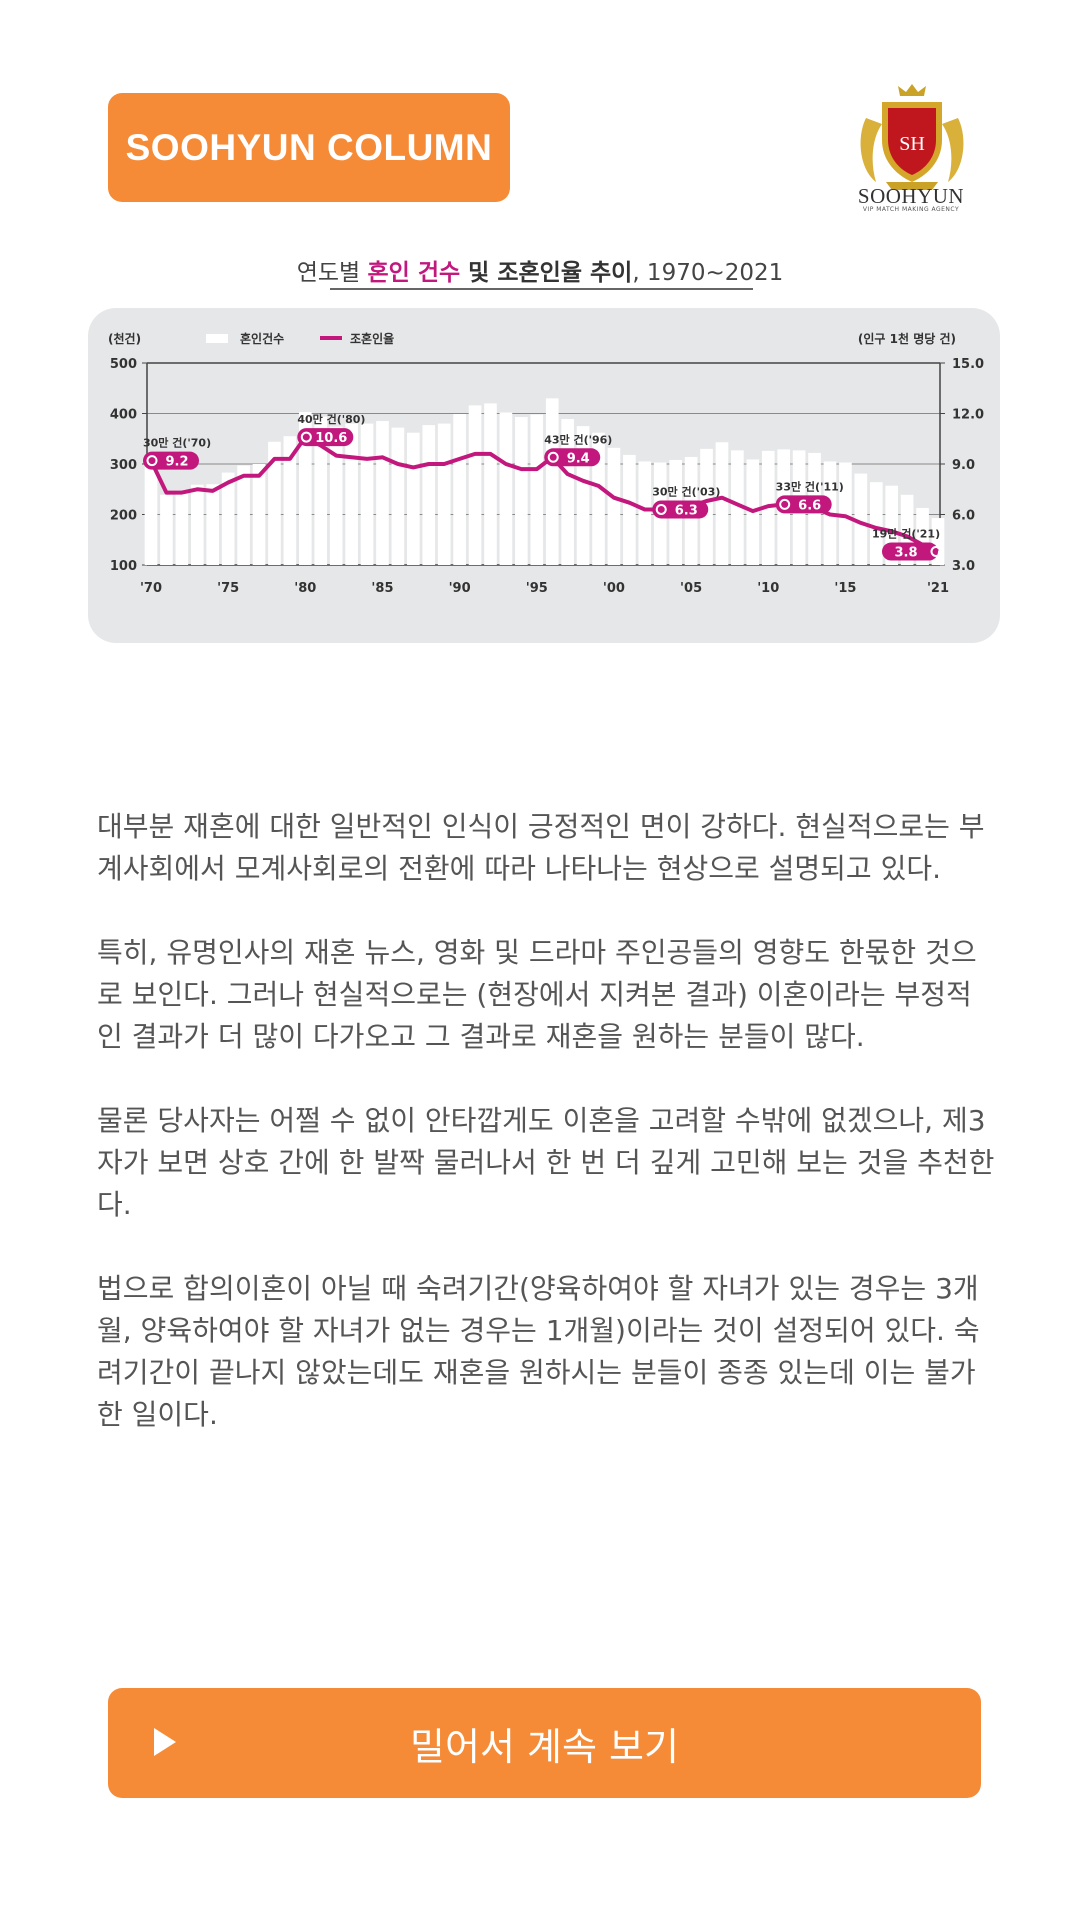 The image size is (1080, 1920). I want to click on logo-name: SOOHYUN, so click(911, 196).